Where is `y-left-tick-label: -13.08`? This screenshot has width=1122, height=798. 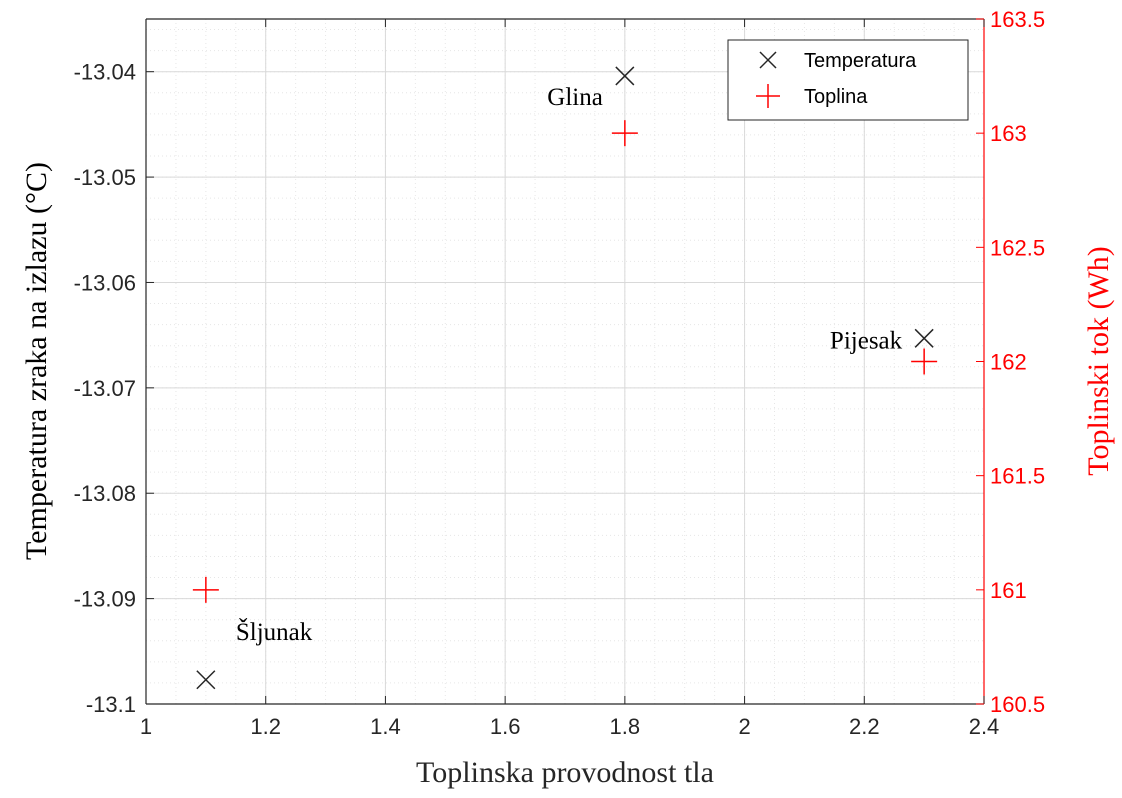
y-left-tick-label: -13.08 is located at coordinates (105, 493).